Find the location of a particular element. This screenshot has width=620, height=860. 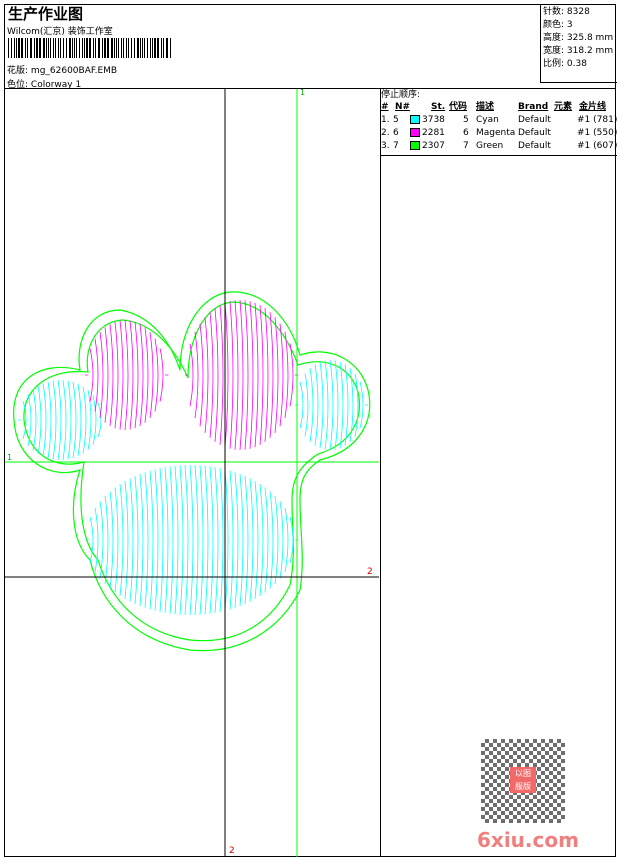

width-row: 宽度: 318.2 mm is located at coordinates (578, 51).